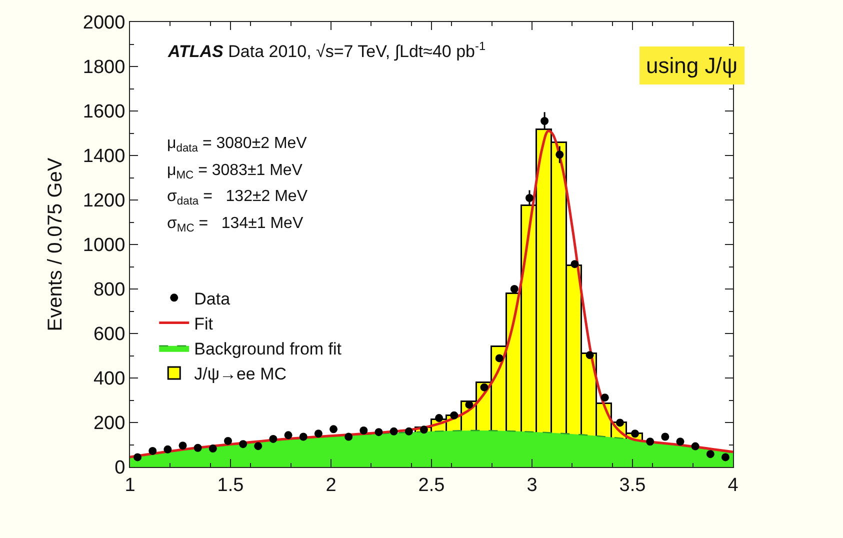 Image resolution: width=843 pixels, height=538 pixels. Describe the element at coordinates (240, 374) in the screenshot. I see `legend-label: J/ψ→ee MC` at that location.